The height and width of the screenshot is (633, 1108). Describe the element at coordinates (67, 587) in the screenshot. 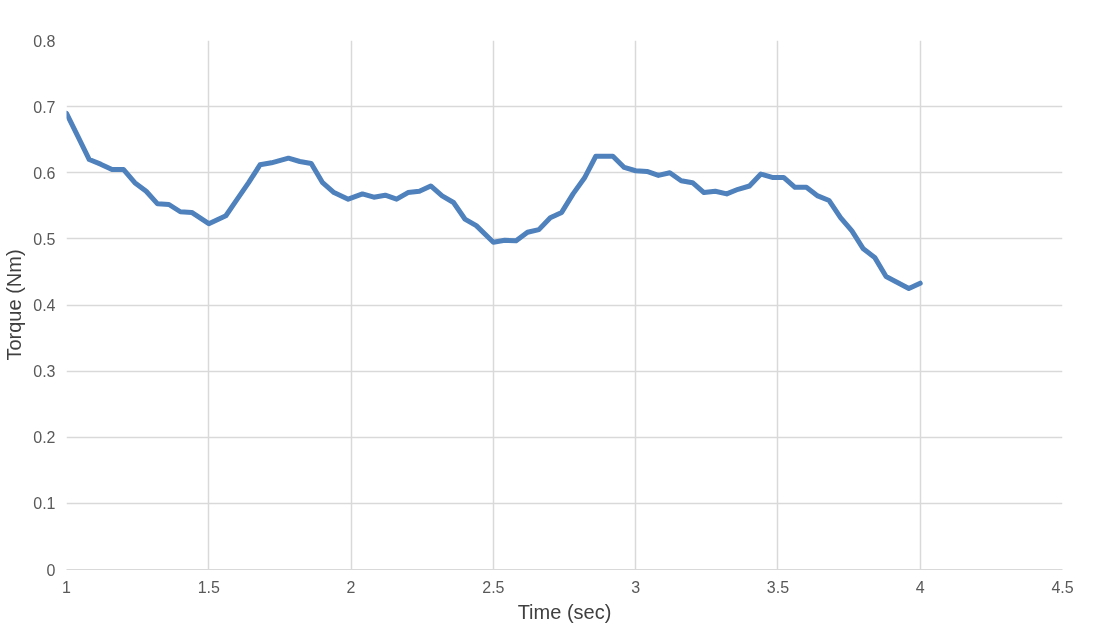

I see `x-tick-label: 1` at that location.